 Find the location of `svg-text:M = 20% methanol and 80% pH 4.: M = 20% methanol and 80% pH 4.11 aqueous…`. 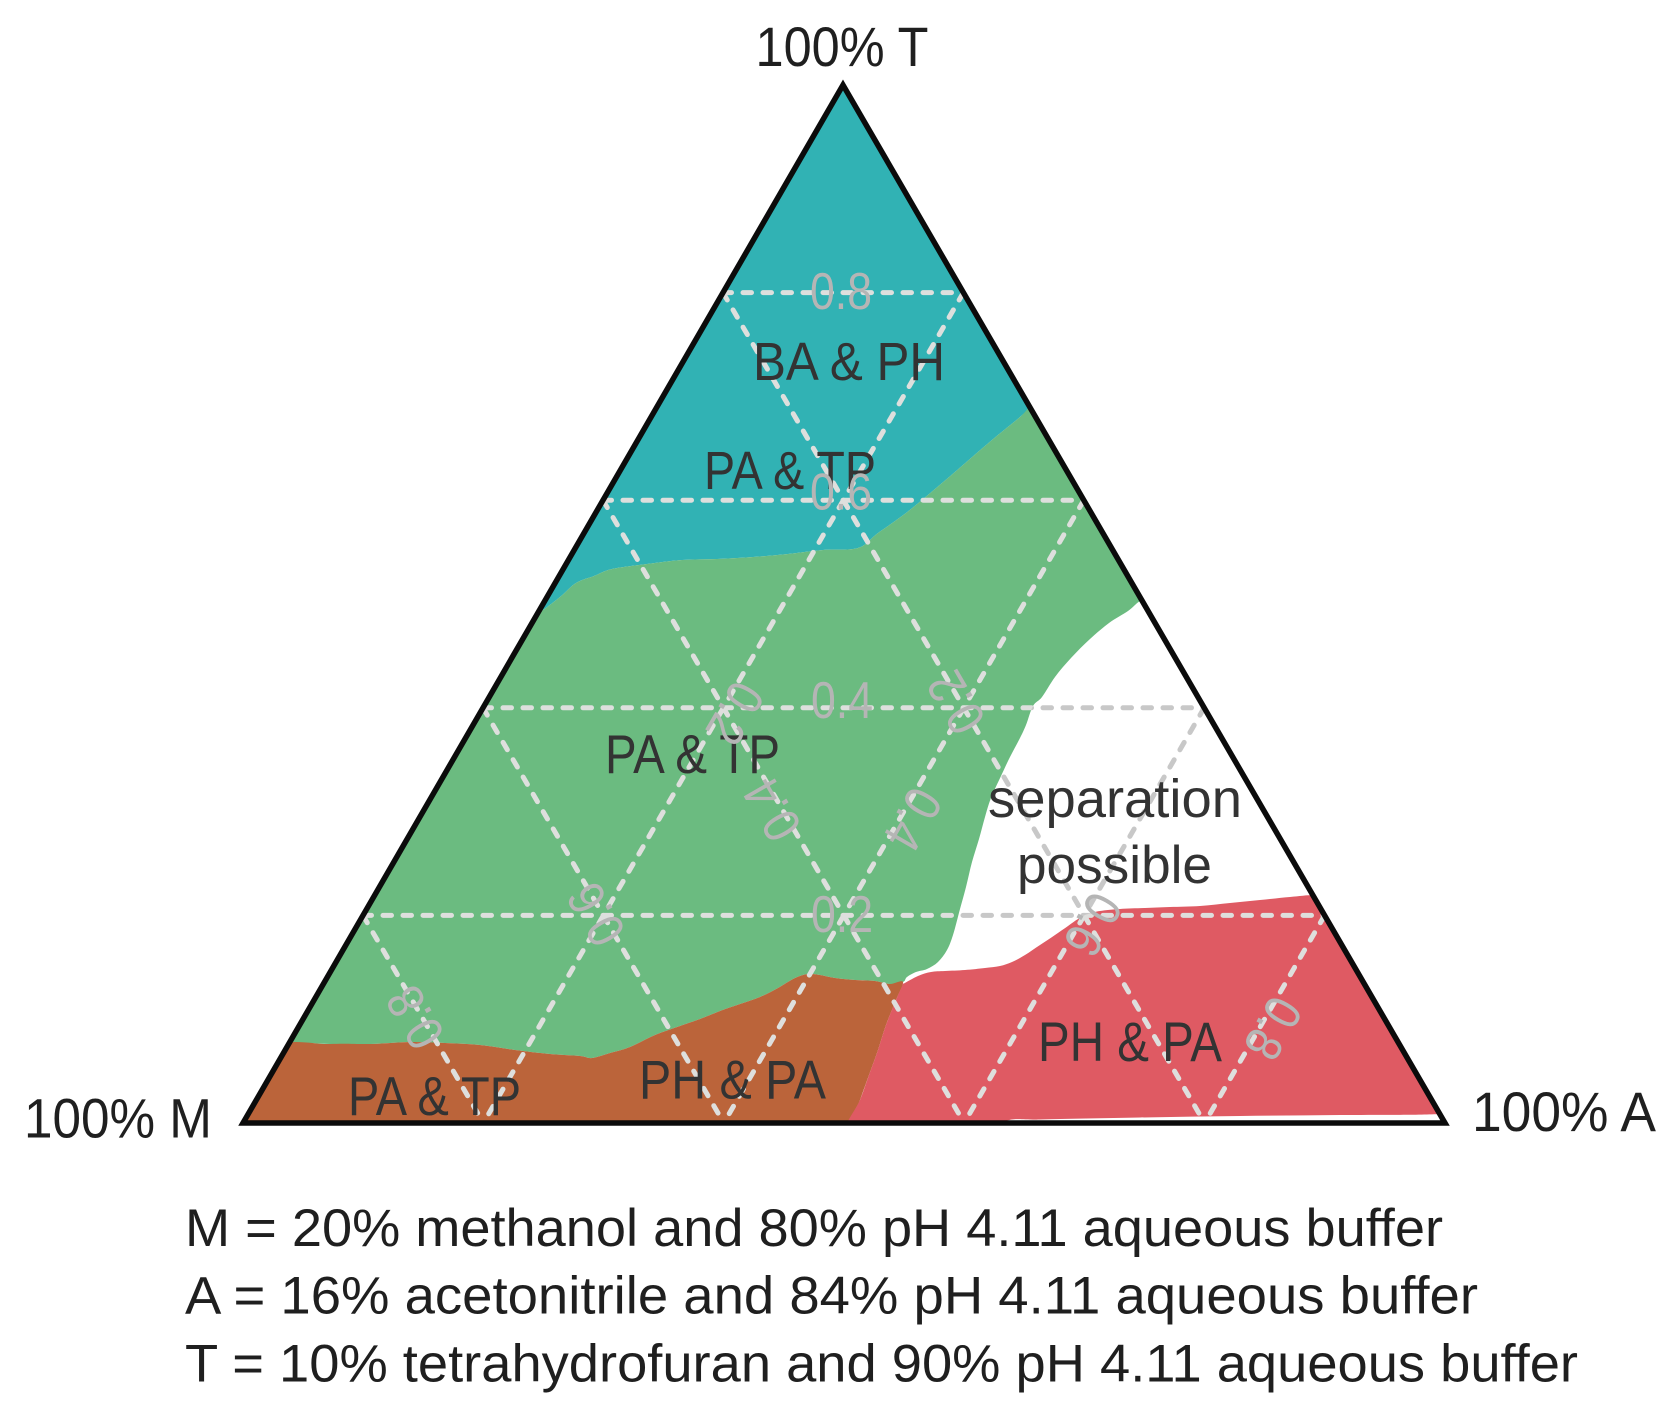

svg-text:M = 20% methanol and 80% pH 4.: M = 20% methanol and 80% pH 4.11 aqueous… is located at coordinates (814, 1228).